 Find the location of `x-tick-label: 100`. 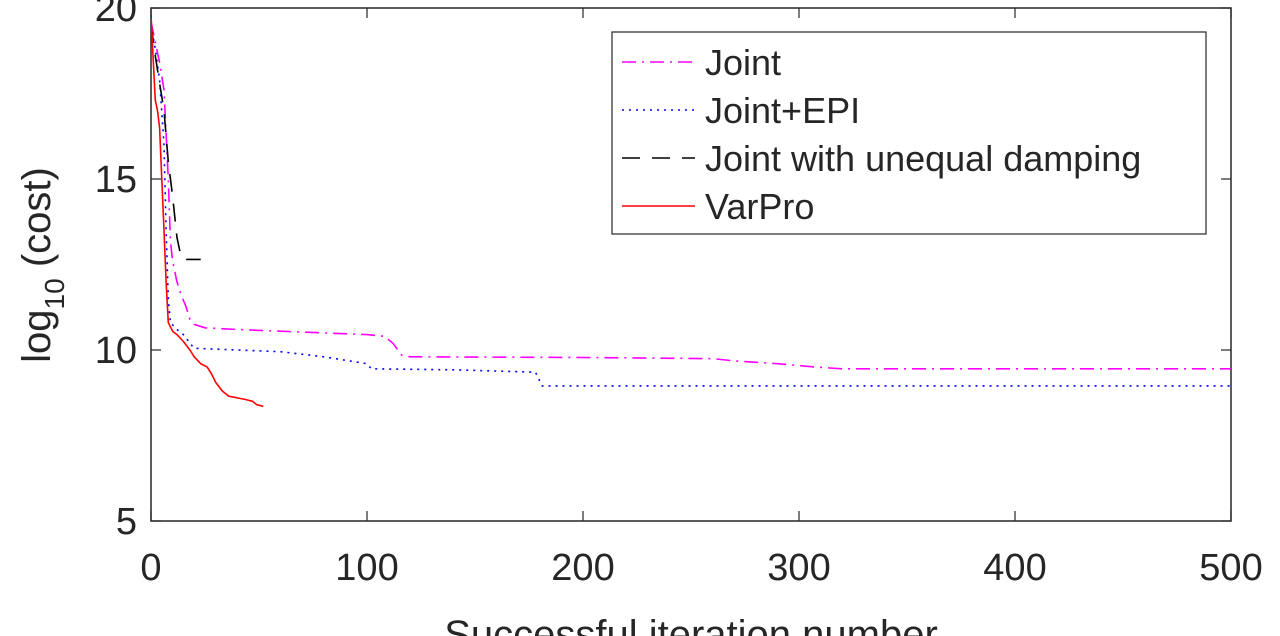

x-tick-label: 100 is located at coordinates (366, 568).